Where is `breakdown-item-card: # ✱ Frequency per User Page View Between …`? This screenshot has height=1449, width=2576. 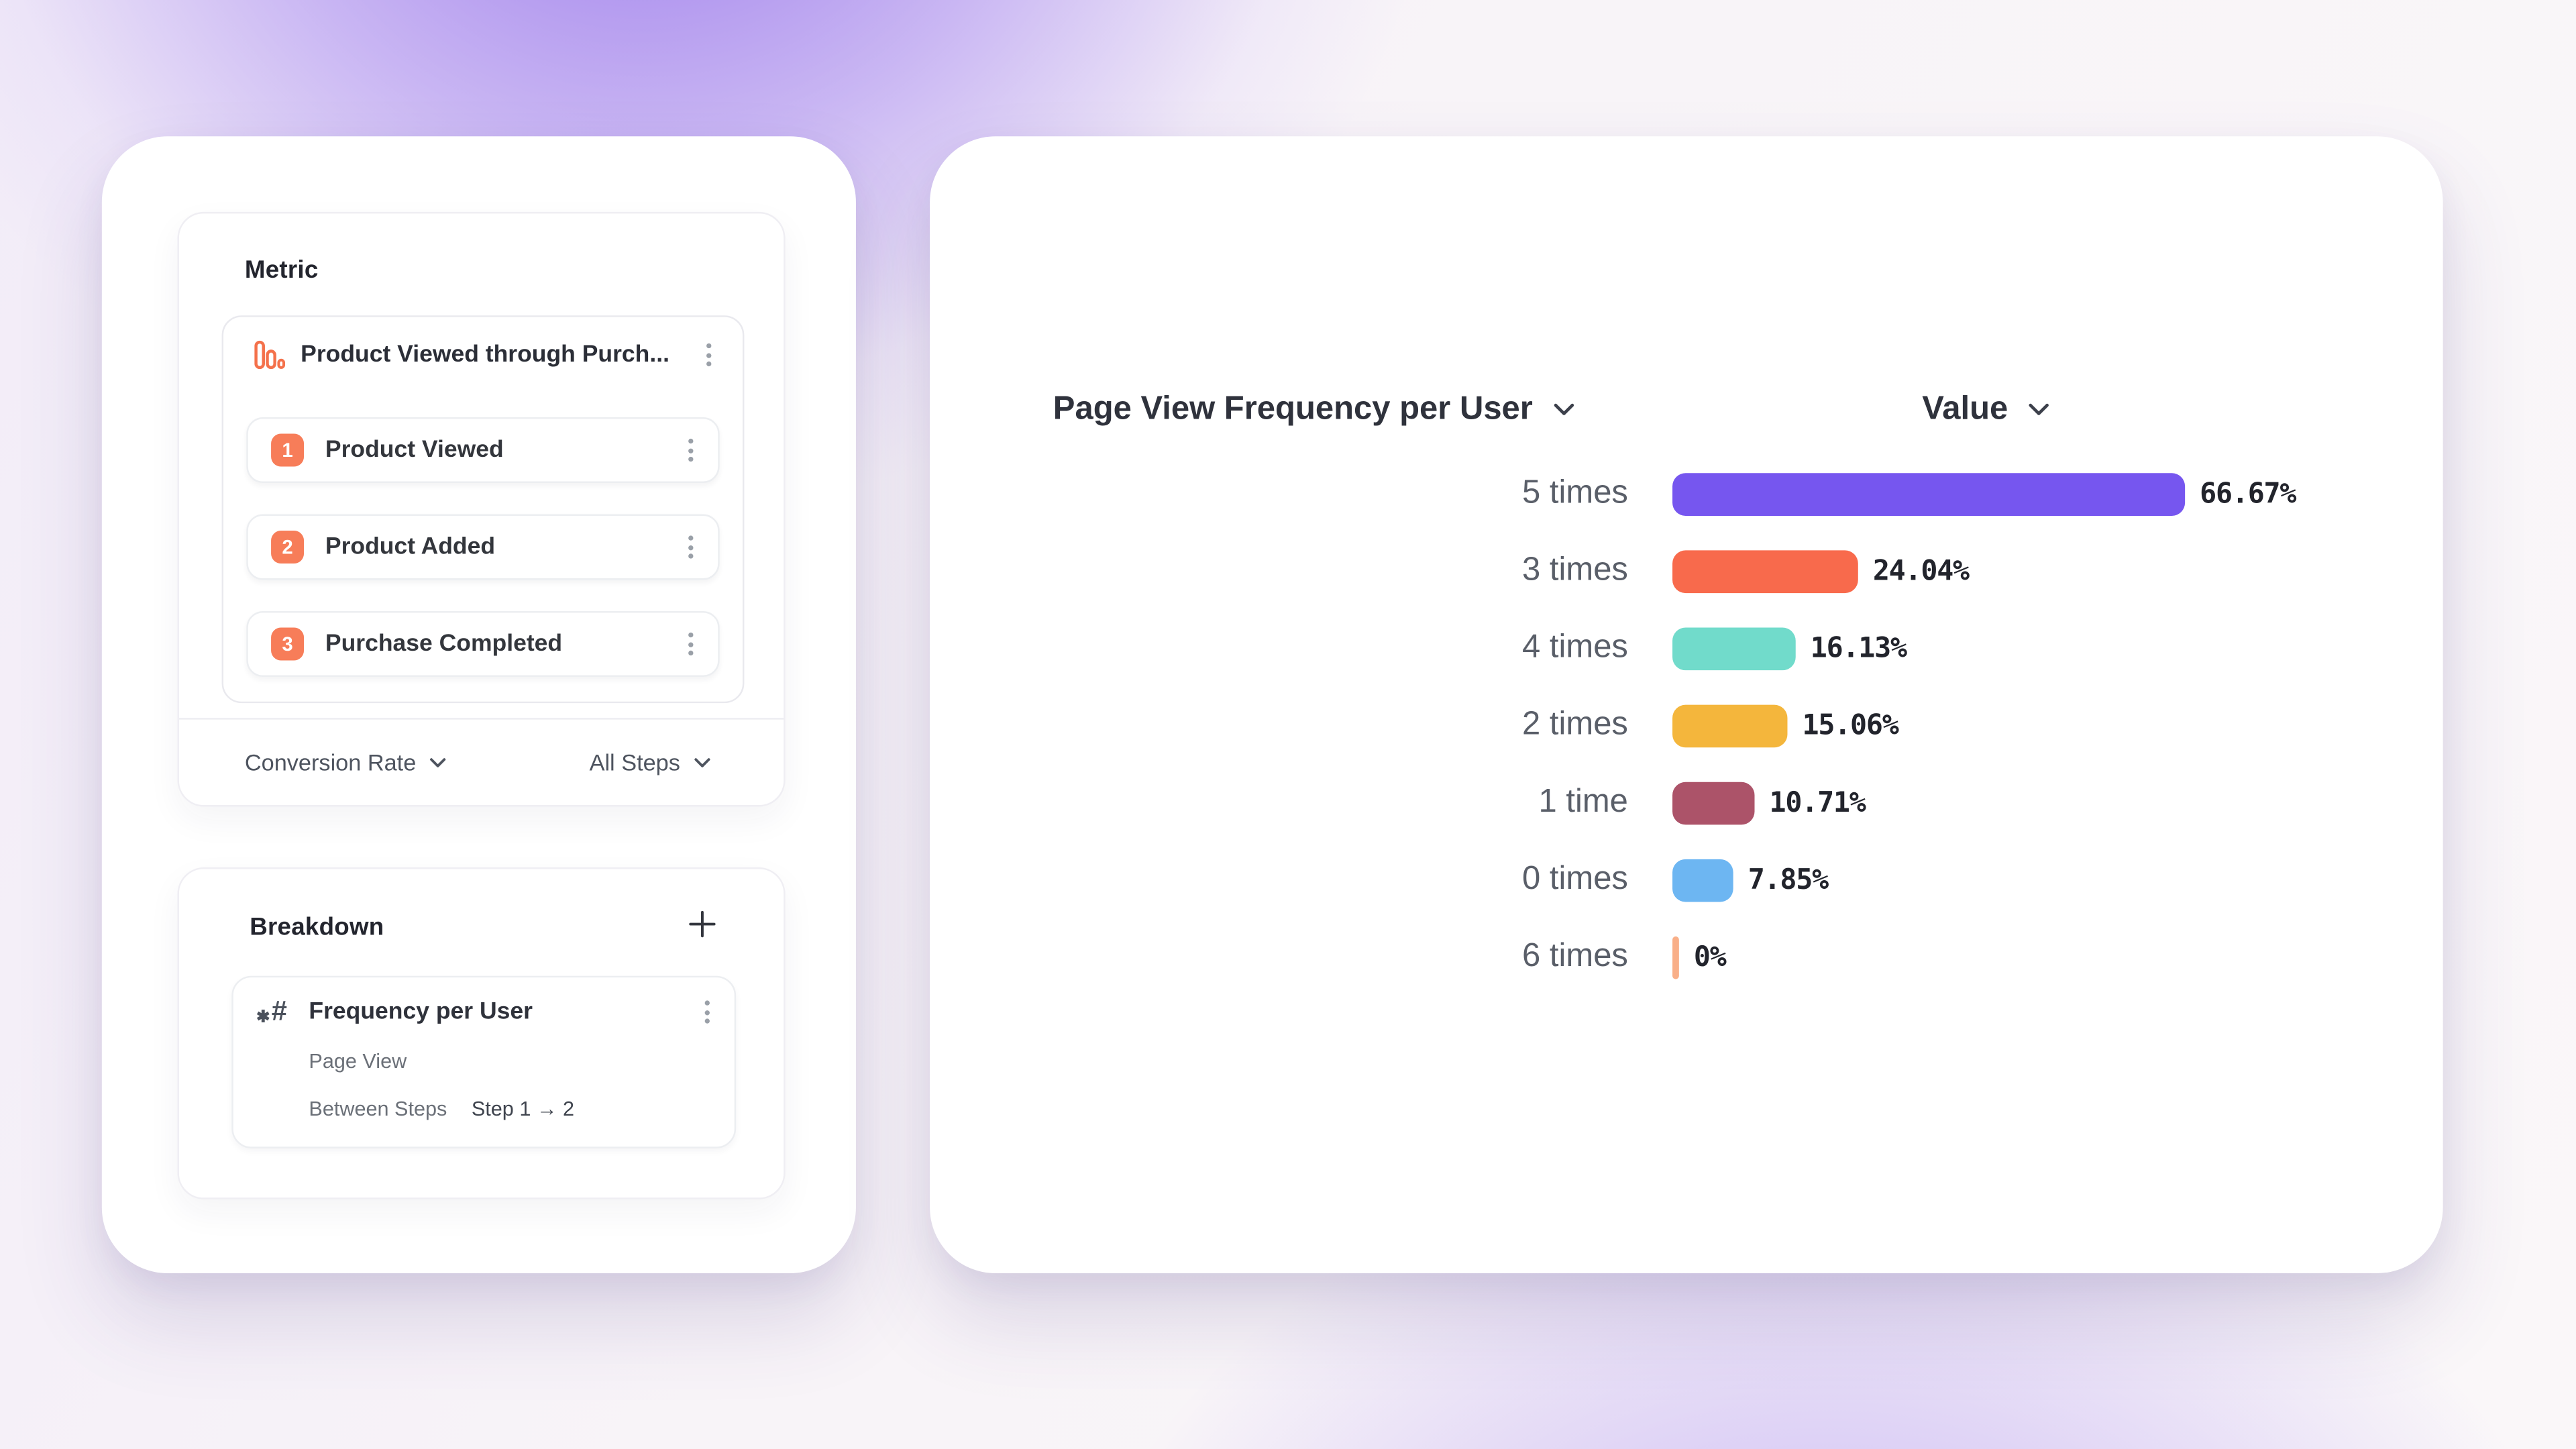 breakdown-item-card: # ✱ Frequency per User Page View Between … is located at coordinates (484, 1061).